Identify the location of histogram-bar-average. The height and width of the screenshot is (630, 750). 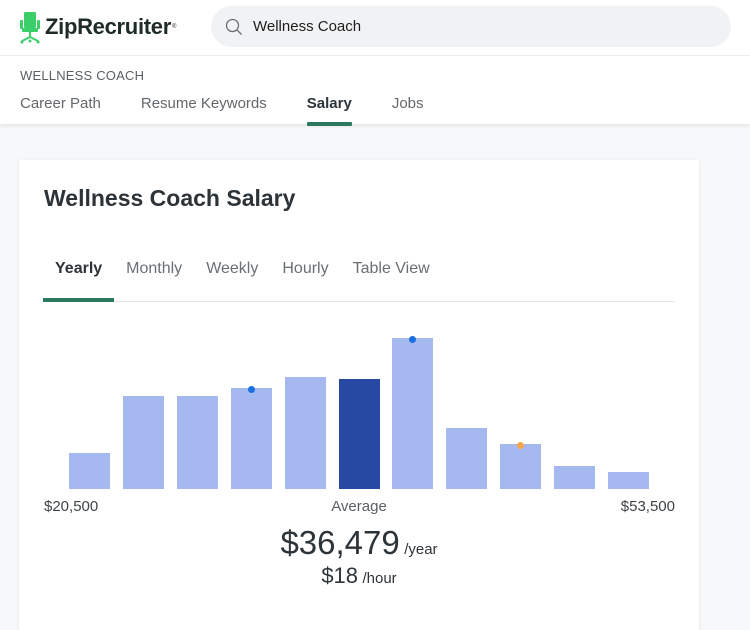
(359, 434).